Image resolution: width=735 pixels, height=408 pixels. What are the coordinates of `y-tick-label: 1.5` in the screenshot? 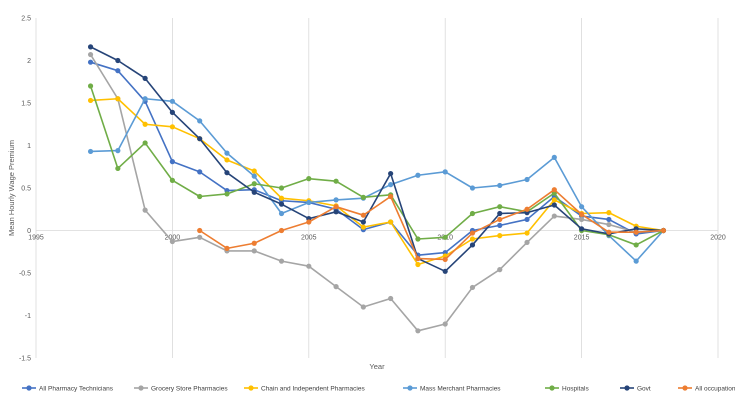 It's located at (26, 104).